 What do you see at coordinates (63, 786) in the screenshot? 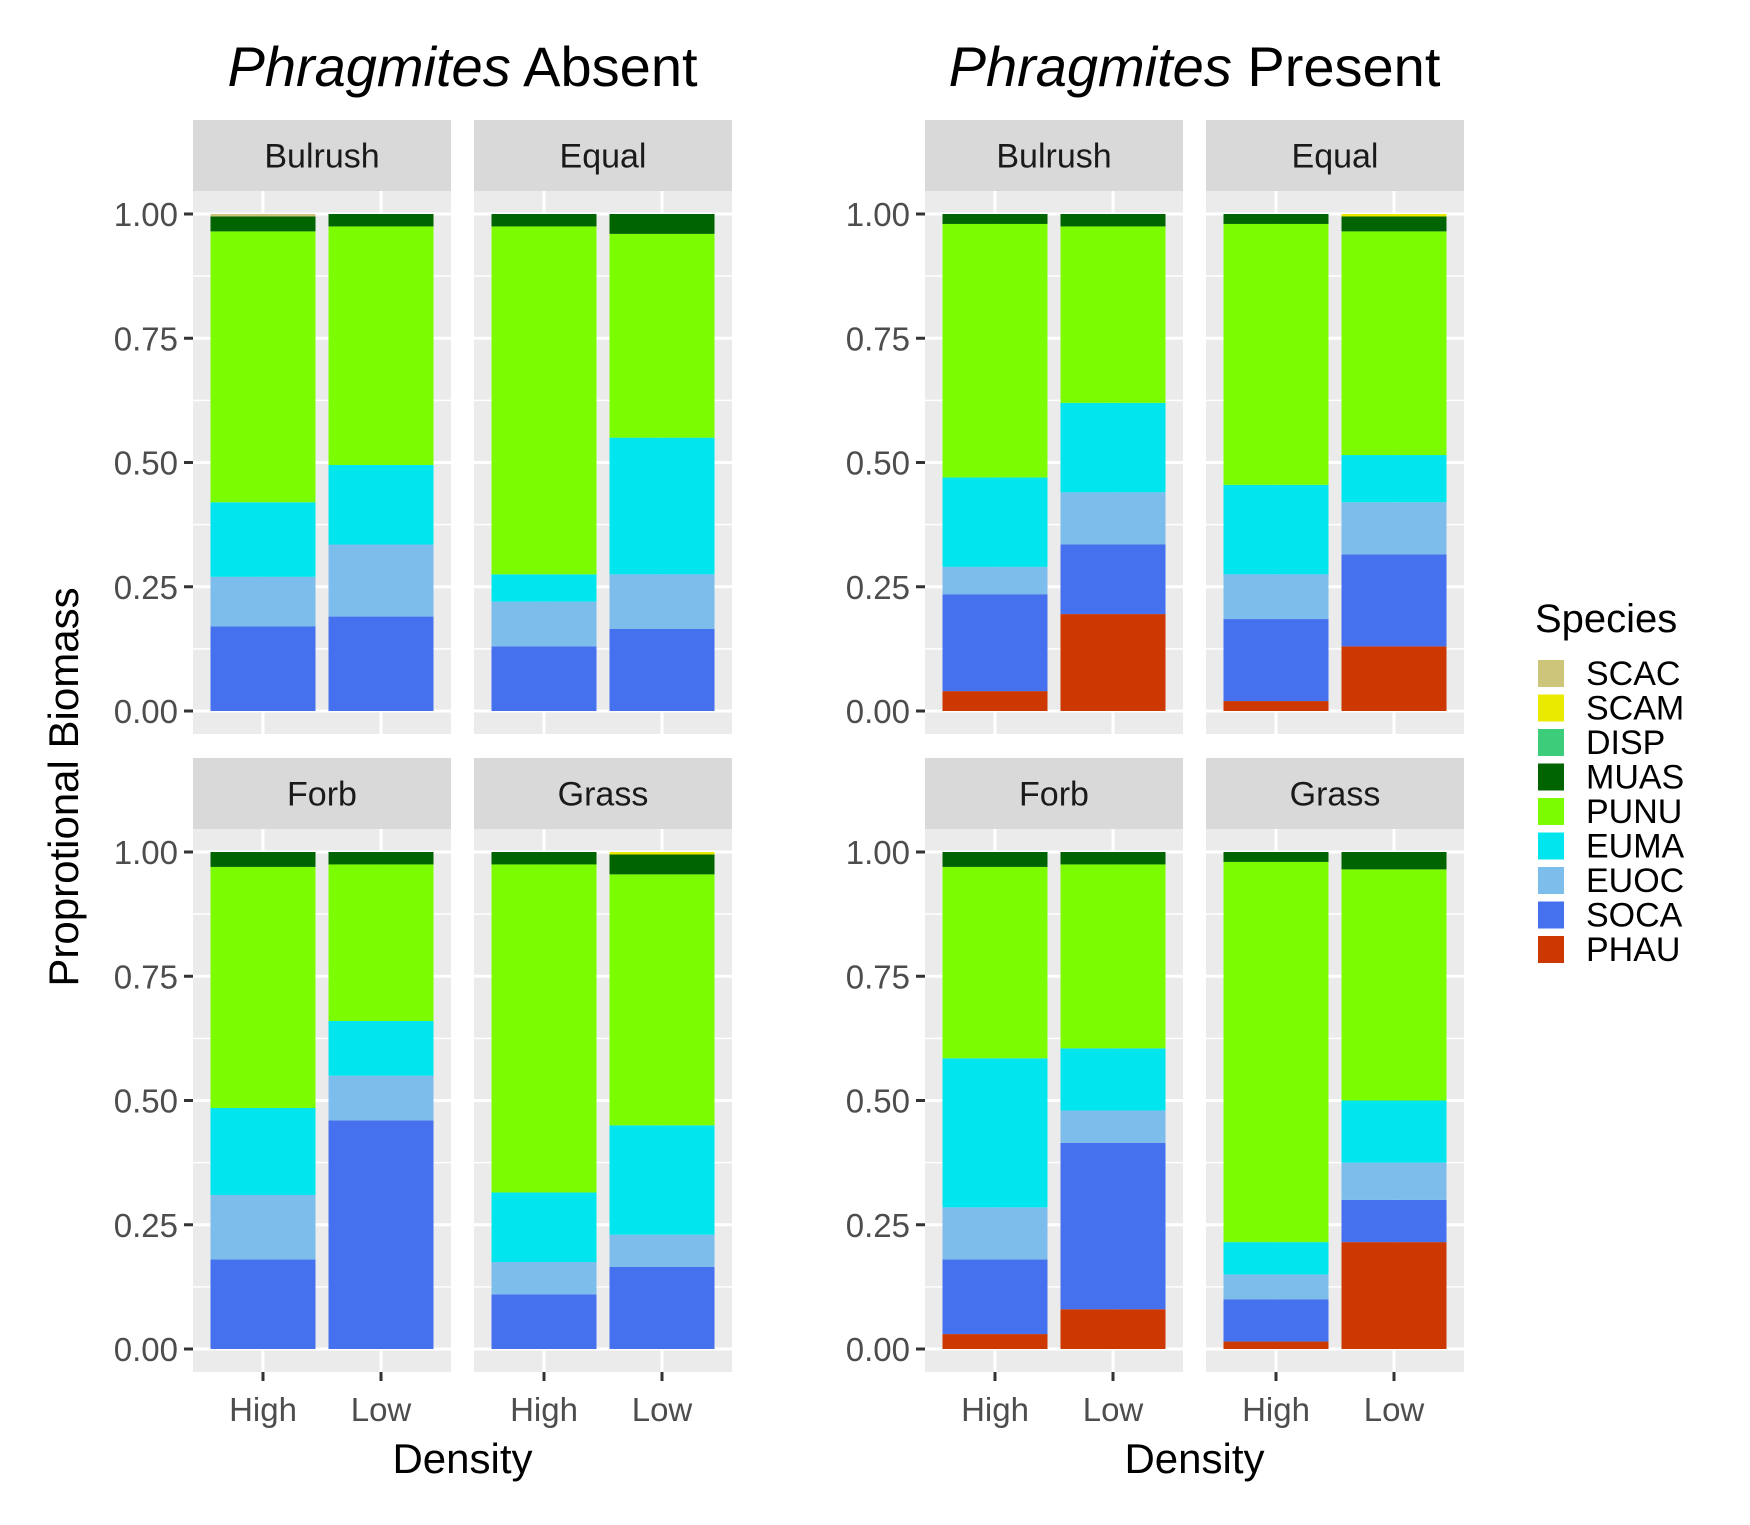
I see `y-axis-title: Proprotional Biomass` at bounding box center [63, 786].